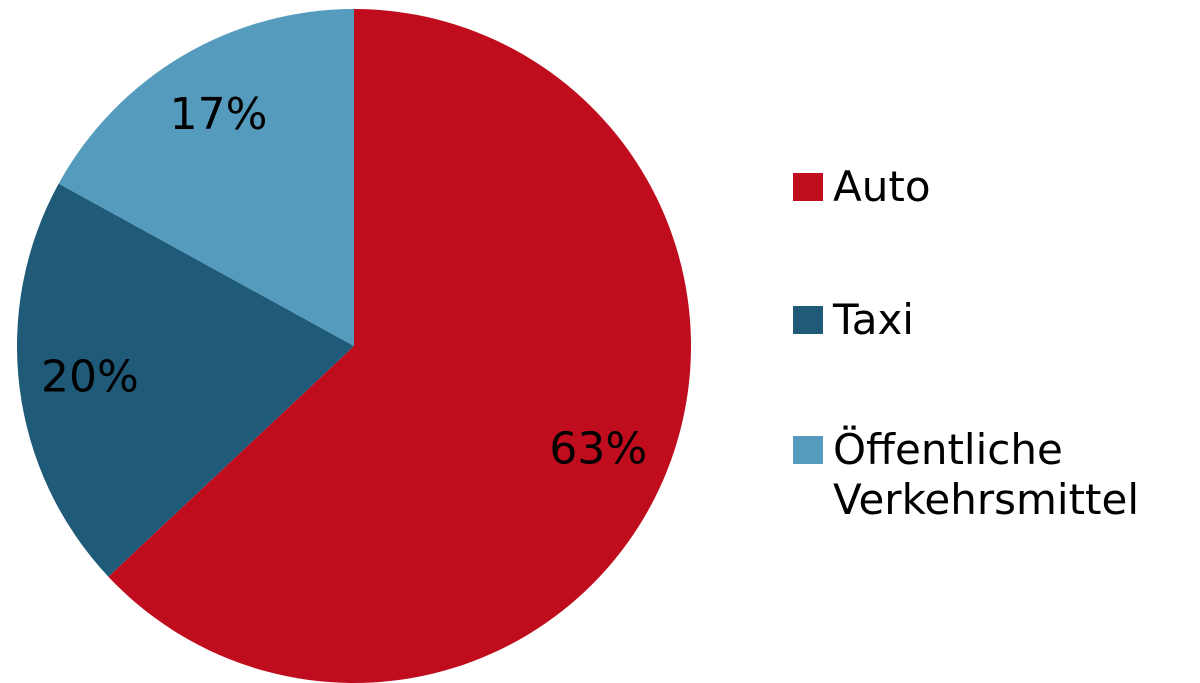 The width and height of the screenshot is (1200, 683). I want to click on legend-item: Auto, so click(993, 187).